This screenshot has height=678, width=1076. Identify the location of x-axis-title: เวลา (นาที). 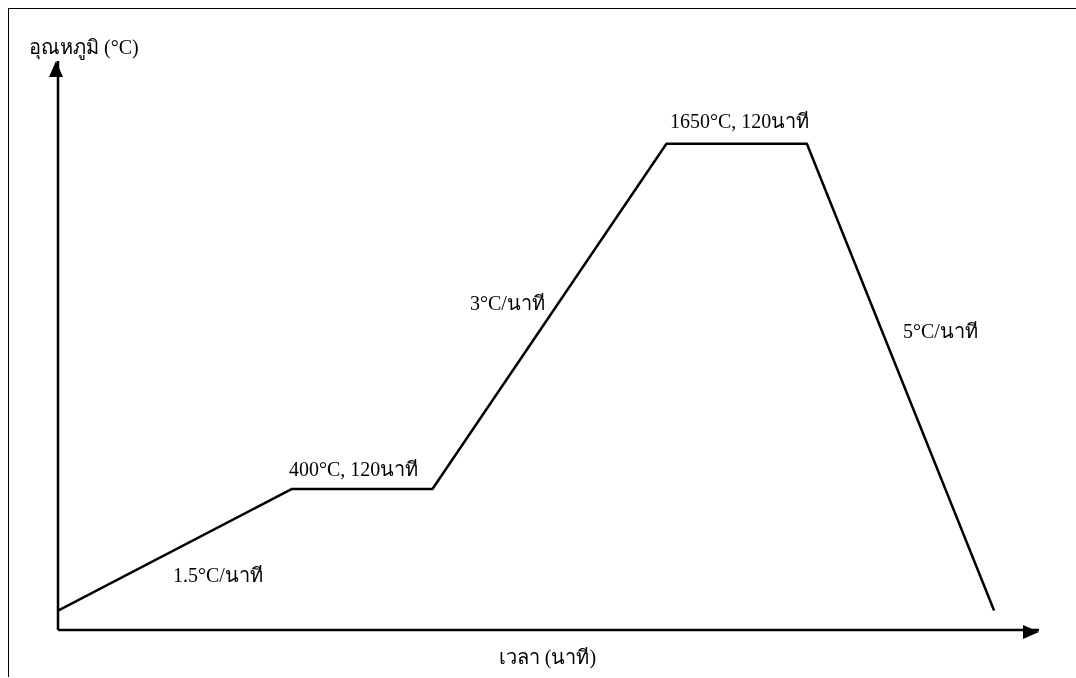
(547, 658).